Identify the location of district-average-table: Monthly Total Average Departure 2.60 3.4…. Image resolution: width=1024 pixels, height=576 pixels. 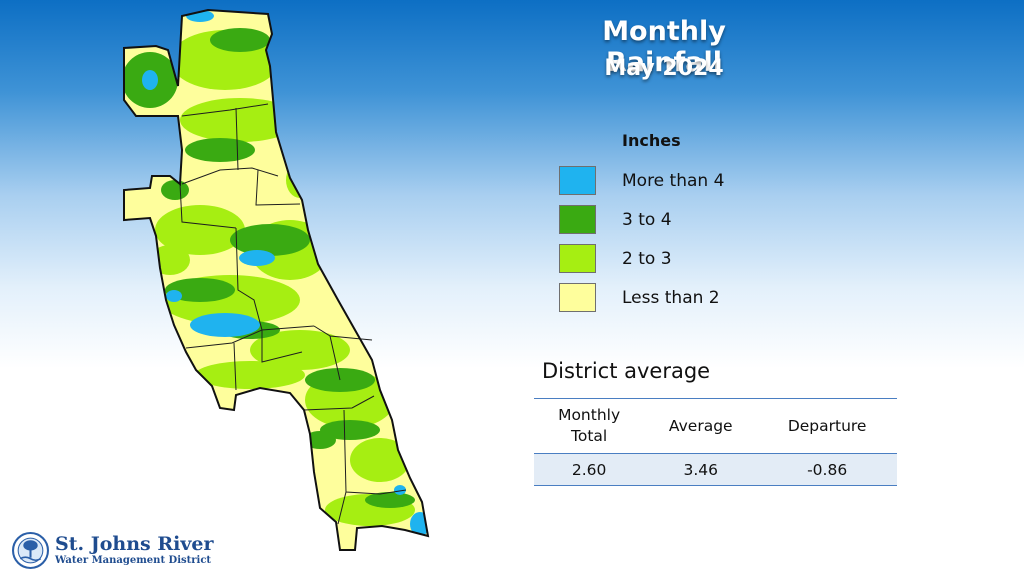
(715, 442).